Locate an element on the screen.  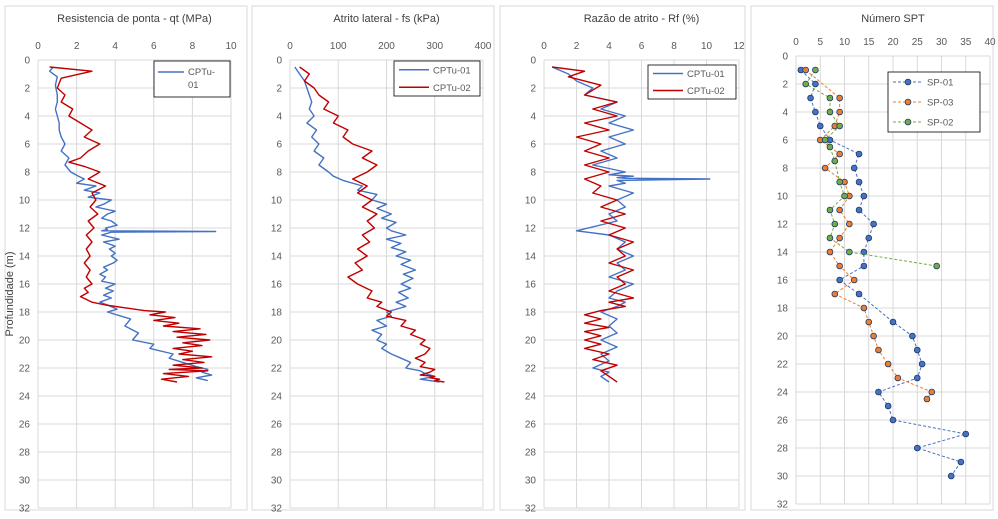
chart-title: Resistencia de ponta - qt (MPa) is located at coordinates (134, 19).